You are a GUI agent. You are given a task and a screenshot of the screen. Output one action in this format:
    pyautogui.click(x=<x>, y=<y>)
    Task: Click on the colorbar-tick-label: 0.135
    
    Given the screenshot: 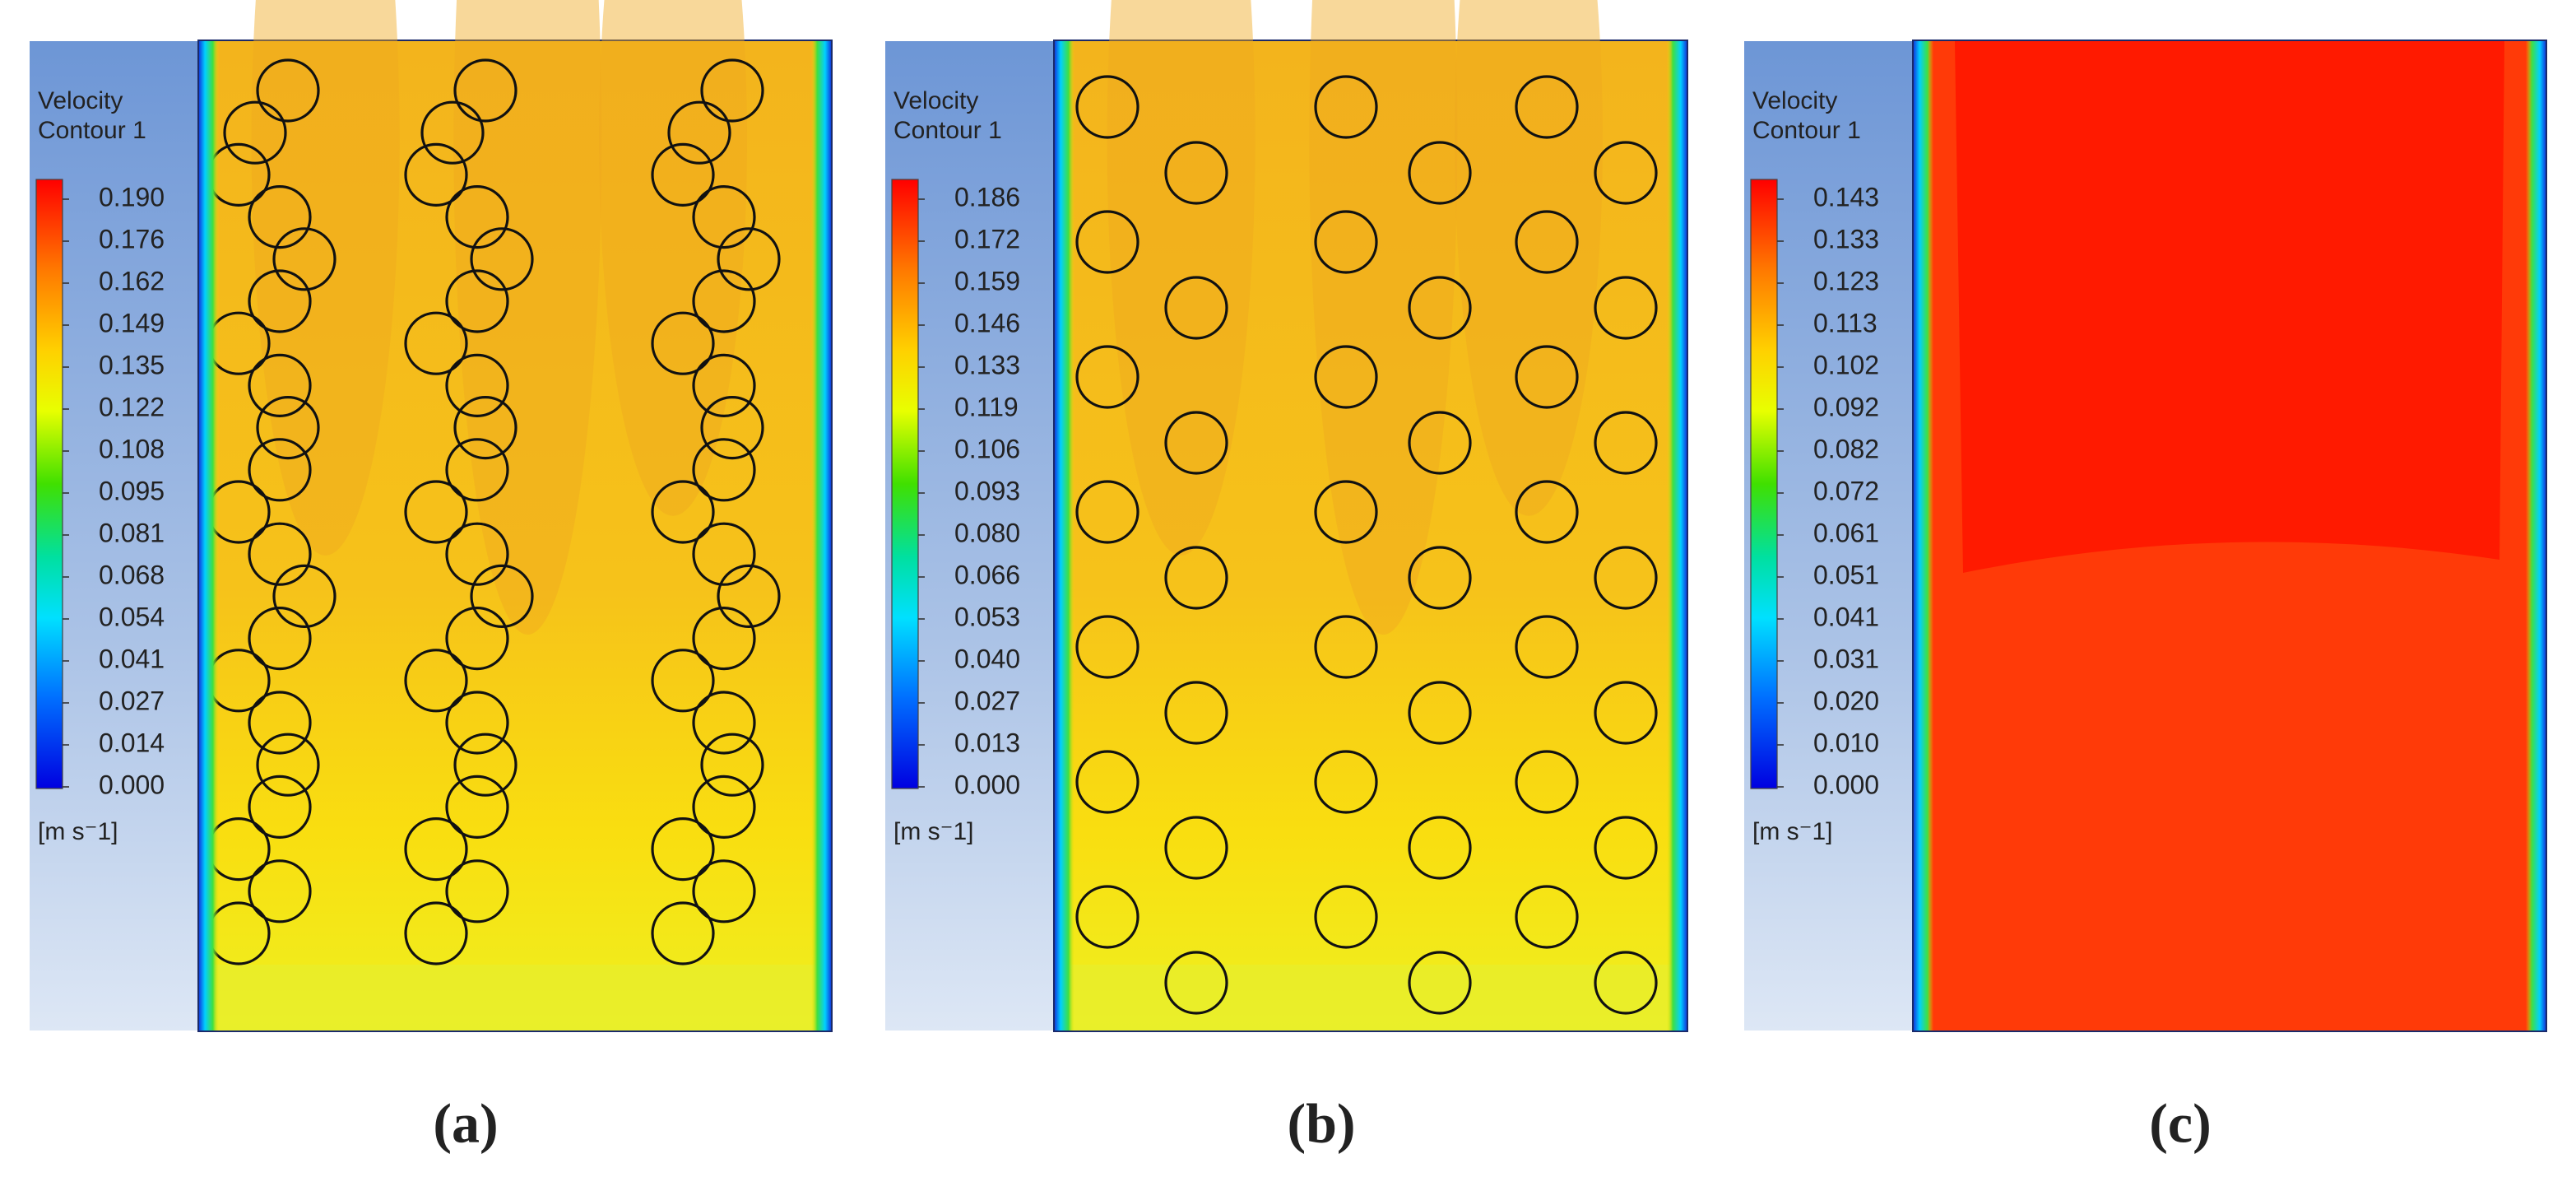 What is the action you would take?
    pyautogui.click(x=132, y=364)
    